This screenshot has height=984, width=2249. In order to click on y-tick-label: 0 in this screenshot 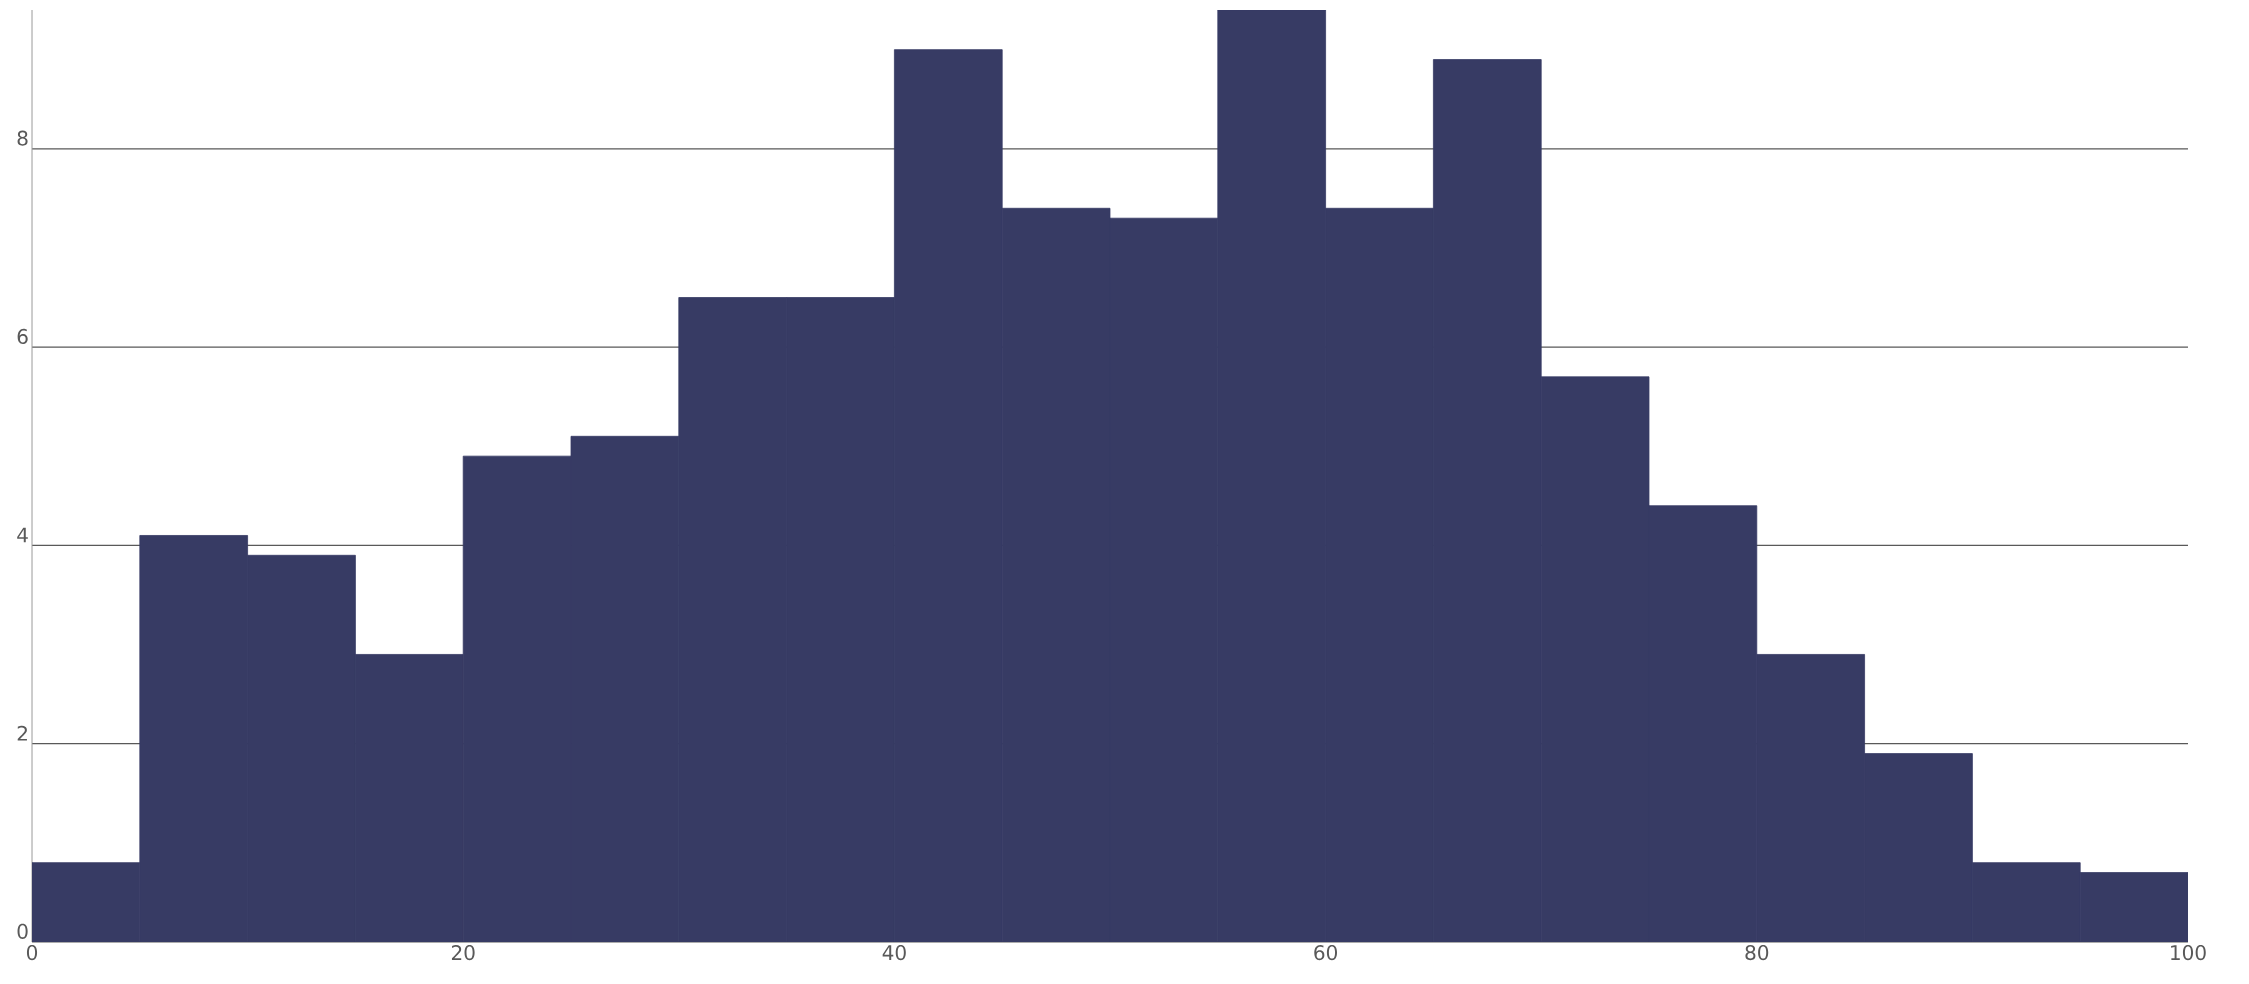, I will do `click(22, 931)`.